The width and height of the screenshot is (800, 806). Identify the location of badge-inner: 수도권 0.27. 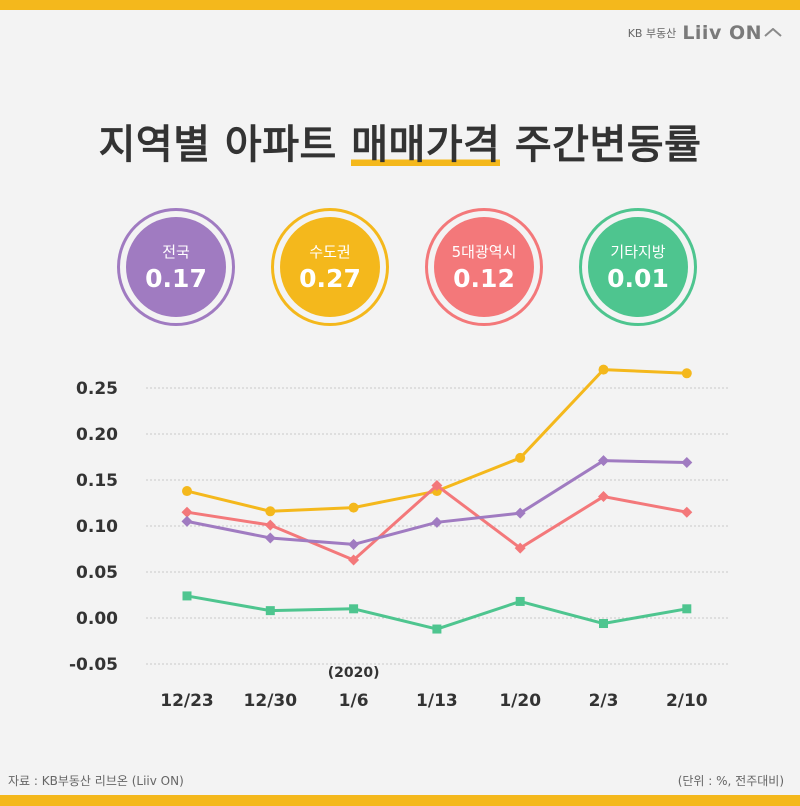
(330, 267).